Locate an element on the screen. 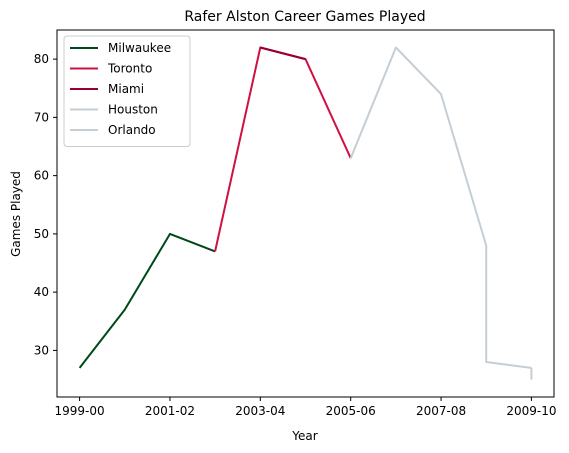 The image size is (569, 453). y-tick-label: 30 is located at coordinates (41, 350).